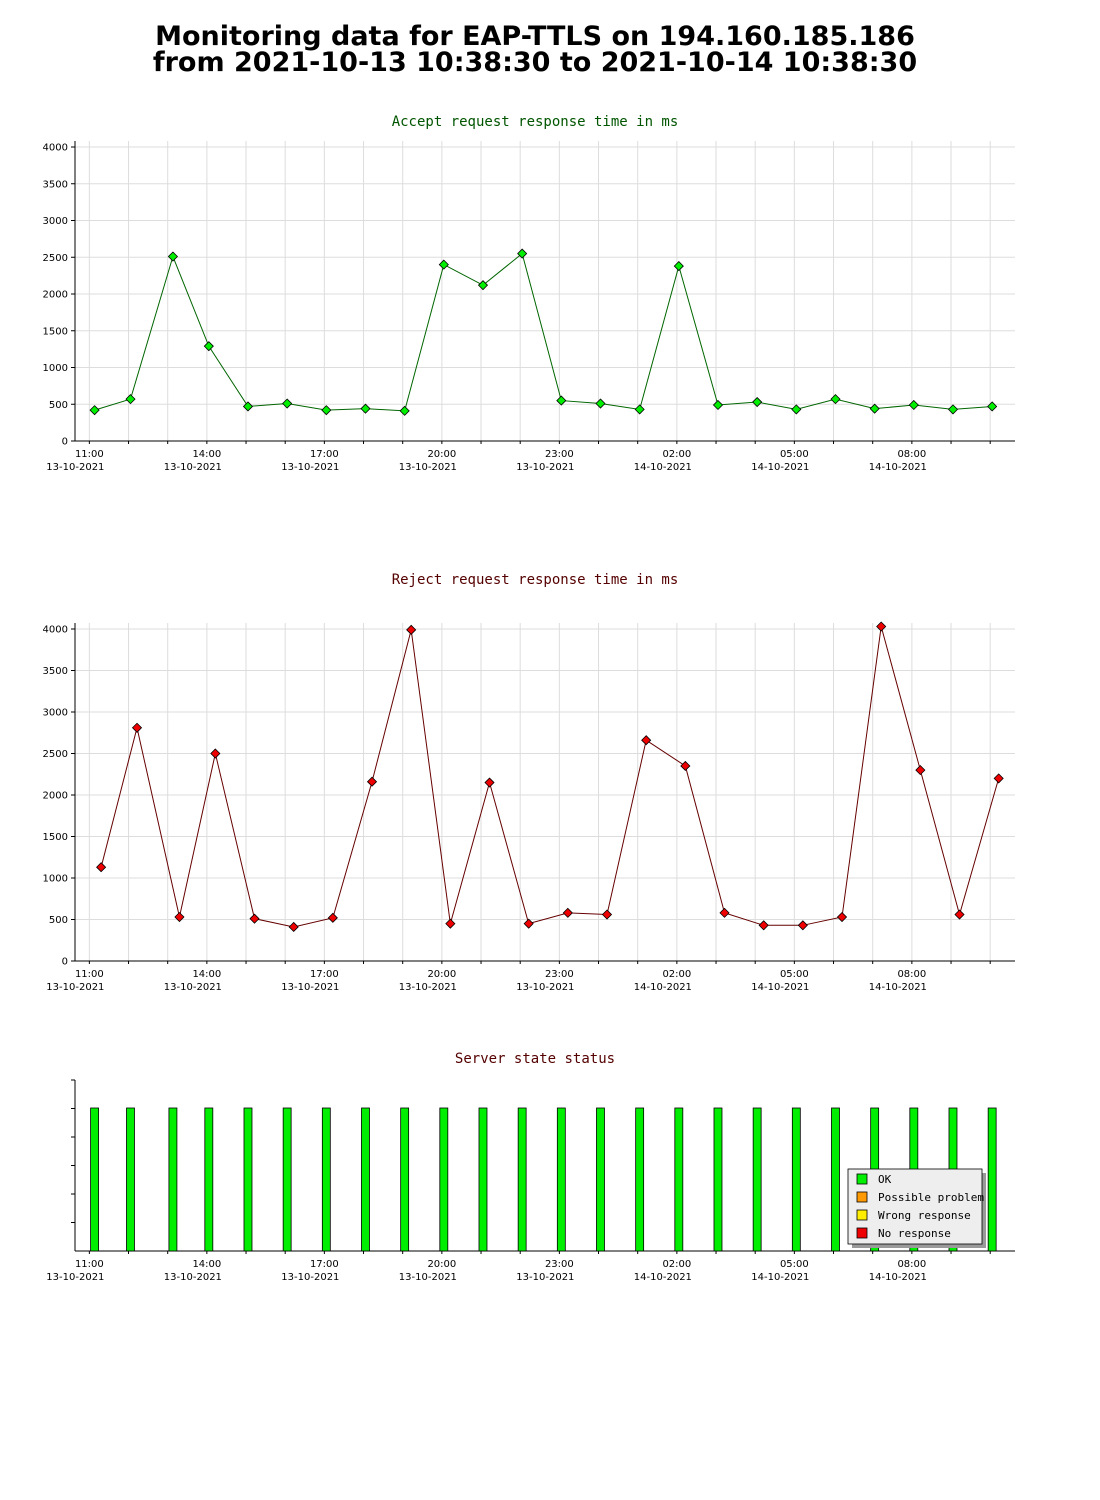 The image size is (1100, 1500). Describe the element at coordinates (914, 1233) in the screenshot. I see `legend-label: No response` at that location.